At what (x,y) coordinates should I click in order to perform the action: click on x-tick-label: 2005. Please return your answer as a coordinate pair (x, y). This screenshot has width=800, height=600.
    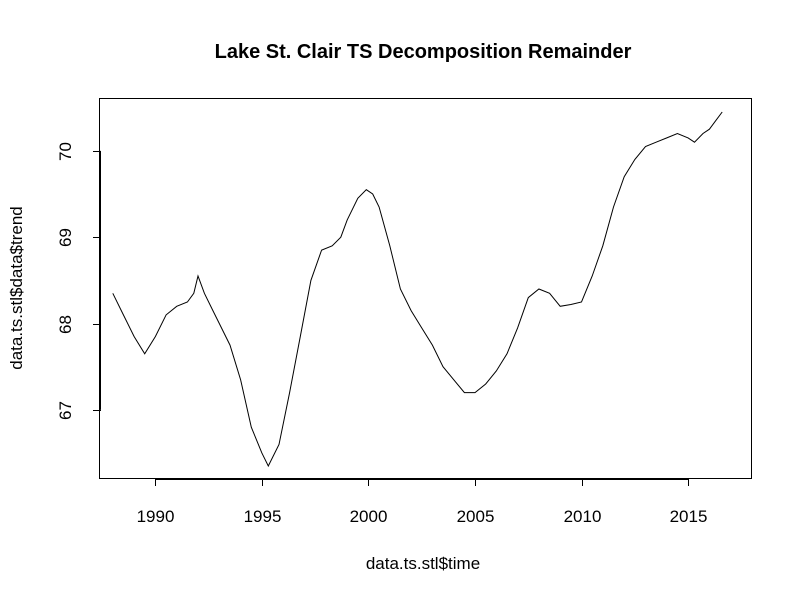
    Looking at the image, I should click on (476, 516).